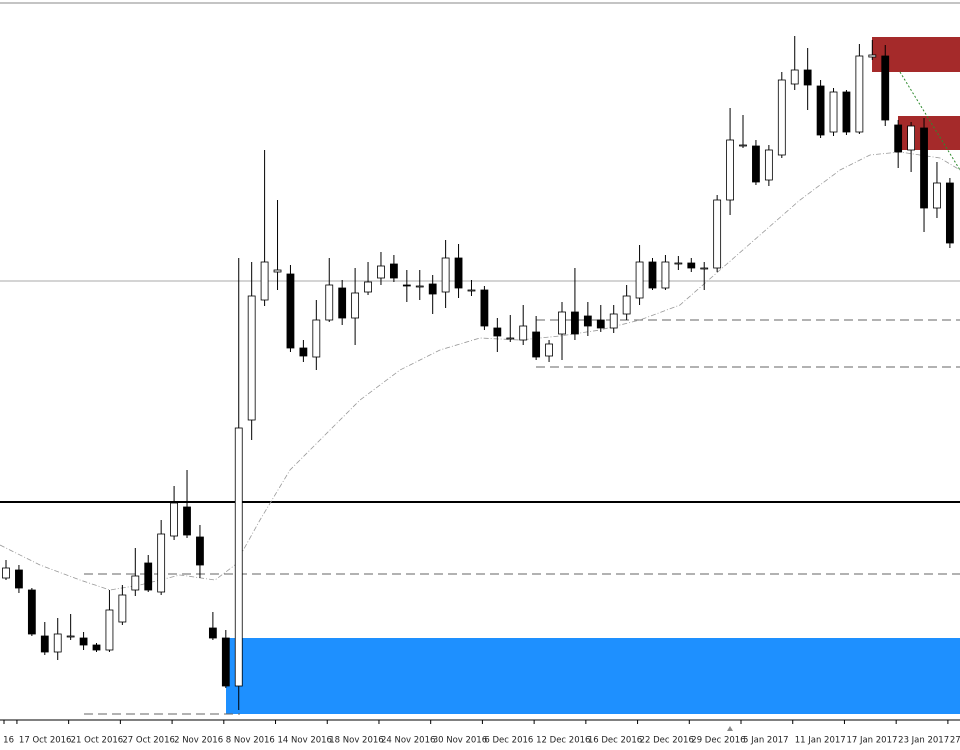 The image size is (960, 750). Describe the element at coordinates (408, 741) in the screenshot. I see `x-tick-label: 24 Nov 2016` at that location.